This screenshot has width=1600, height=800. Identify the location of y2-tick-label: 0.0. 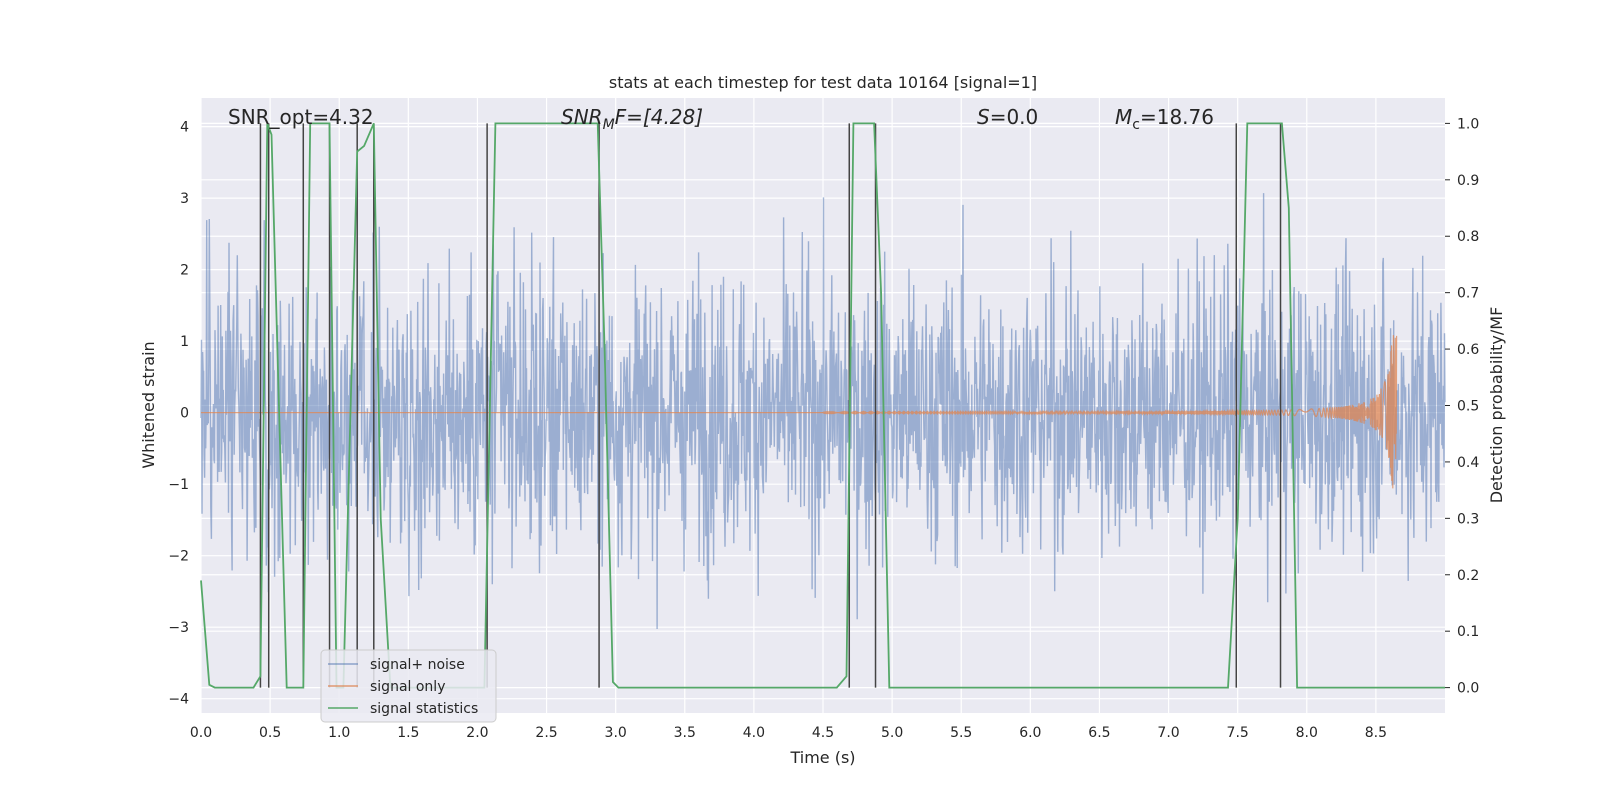
(1468, 689).